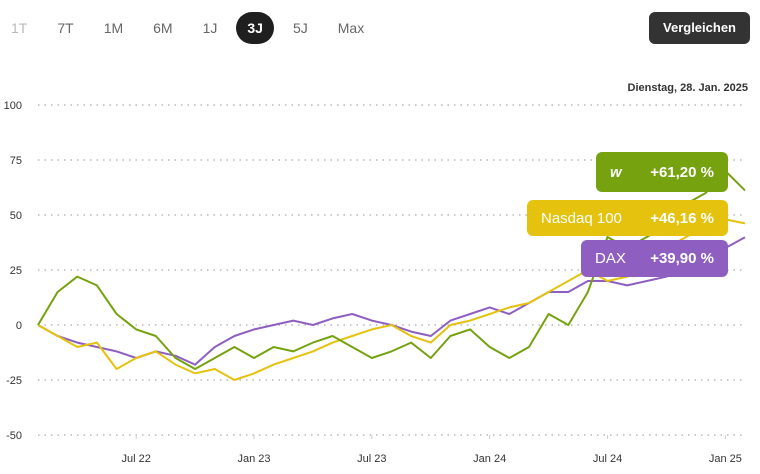 This screenshot has width=760, height=474. Describe the element at coordinates (351, 28) in the screenshot. I see `range-tab: Max` at that location.